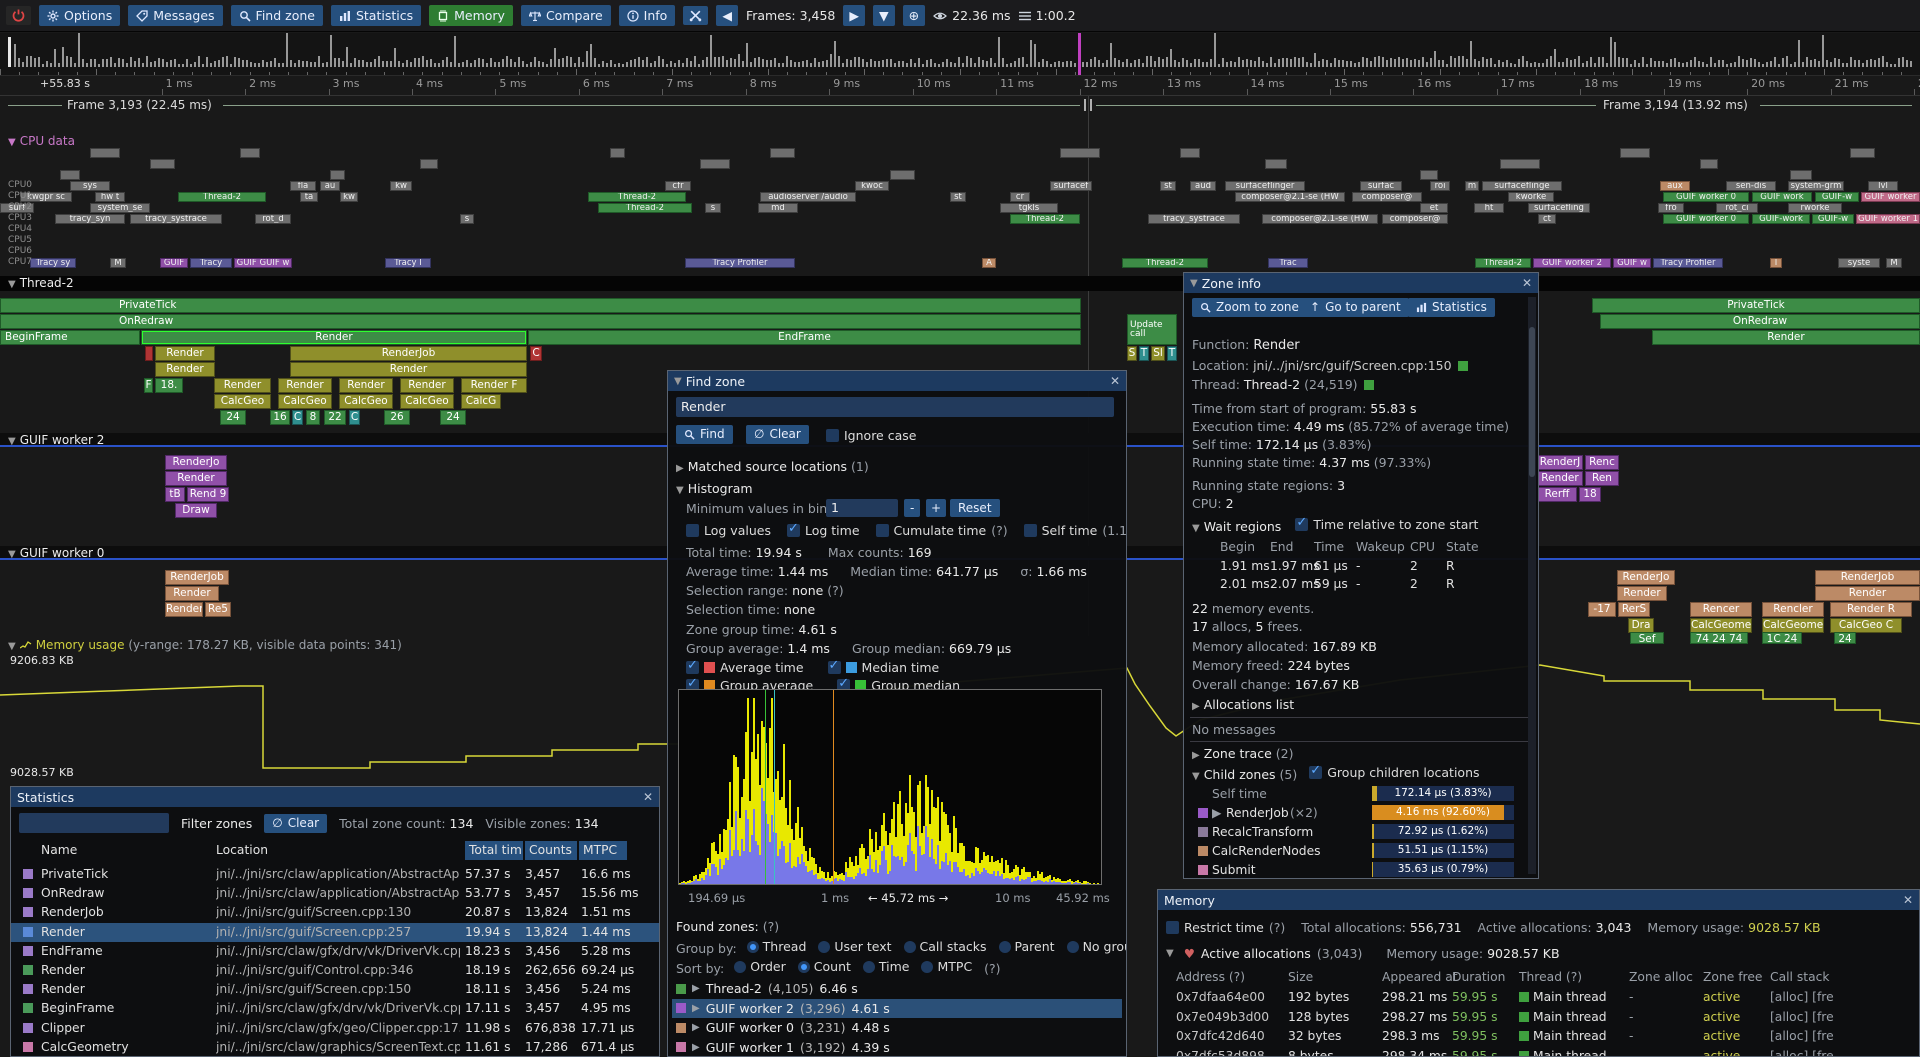 This screenshot has height=1057, width=1920. Describe the element at coordinates (728, 530) in the screenshot. I see `log-values-option: Log values` at that location.